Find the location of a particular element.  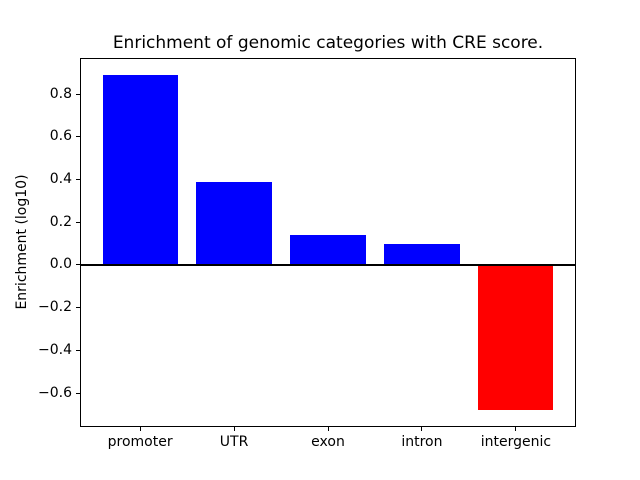

y-tick-label: −0.6 is located at coordinates (55, 392).